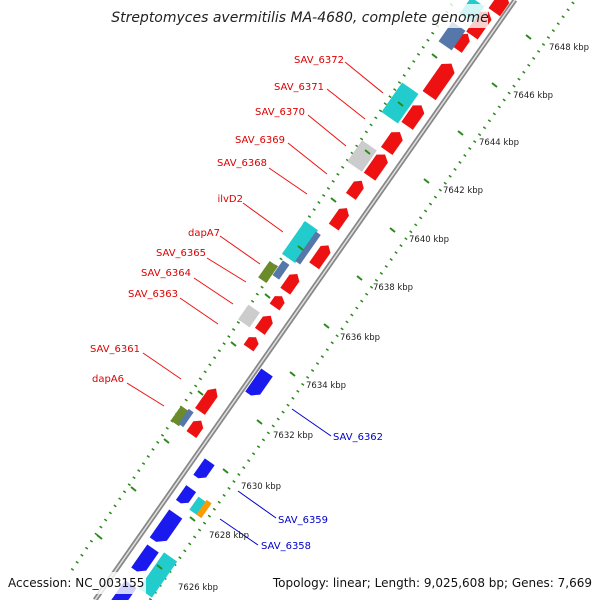 This screenshot has height=600, width=600. Describe the element at coordinates (280, 112) in the screenshot. I see `gene-label: SAV_6370` at that location.